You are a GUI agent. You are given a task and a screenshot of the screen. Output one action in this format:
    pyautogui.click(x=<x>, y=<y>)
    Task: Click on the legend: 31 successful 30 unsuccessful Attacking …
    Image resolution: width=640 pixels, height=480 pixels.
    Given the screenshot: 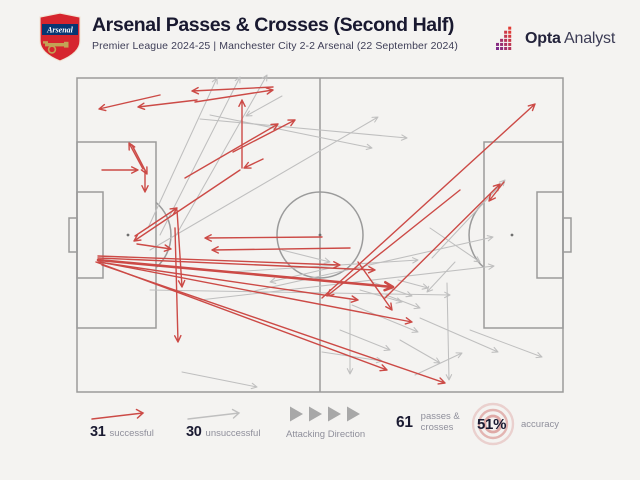 What is the action you would take?
    pyautogui.click(x=320, y=430)
    